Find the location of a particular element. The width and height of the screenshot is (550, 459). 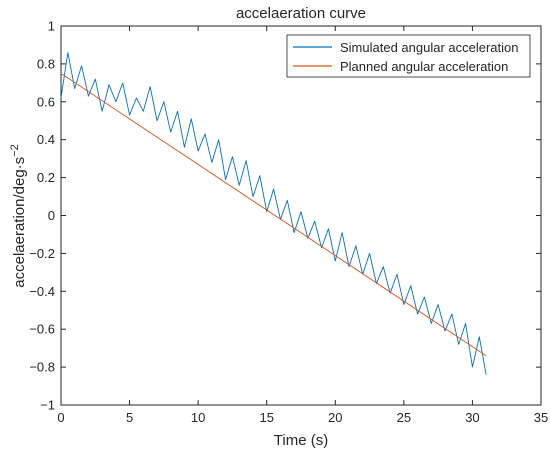

y-axis-label: accelaeration/deg·s−2 is located at coordinates (18, 215).